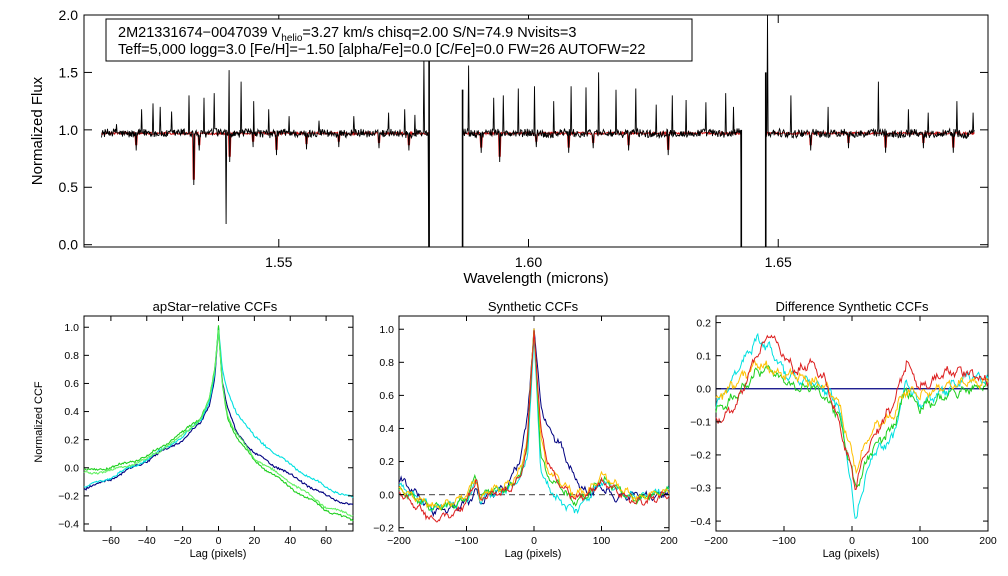  What do you see at coordinates (326, 541) in the screenshot?
I see `x-tick-label: 60` at bounding box center [326, 541].